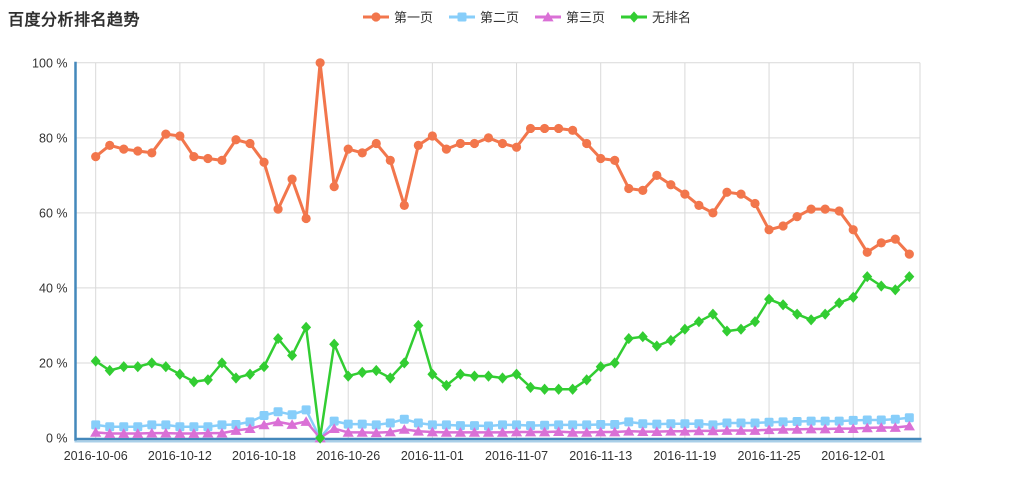  I want to click on legend-item-no-rank: 无排名, so click(656, 16).